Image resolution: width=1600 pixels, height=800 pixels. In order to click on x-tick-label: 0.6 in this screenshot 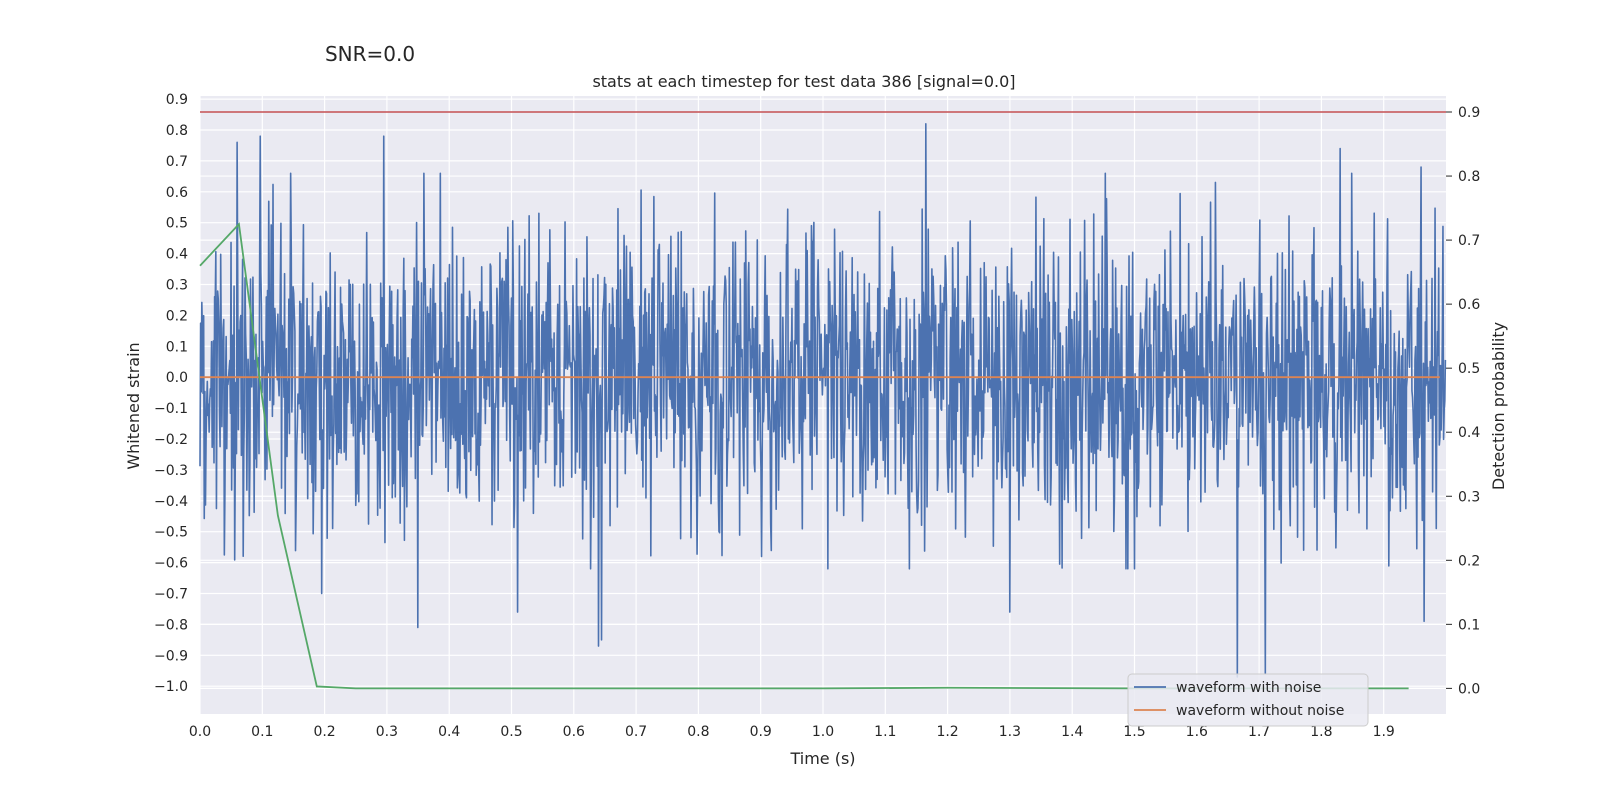, I will do `click(574, 732)`.